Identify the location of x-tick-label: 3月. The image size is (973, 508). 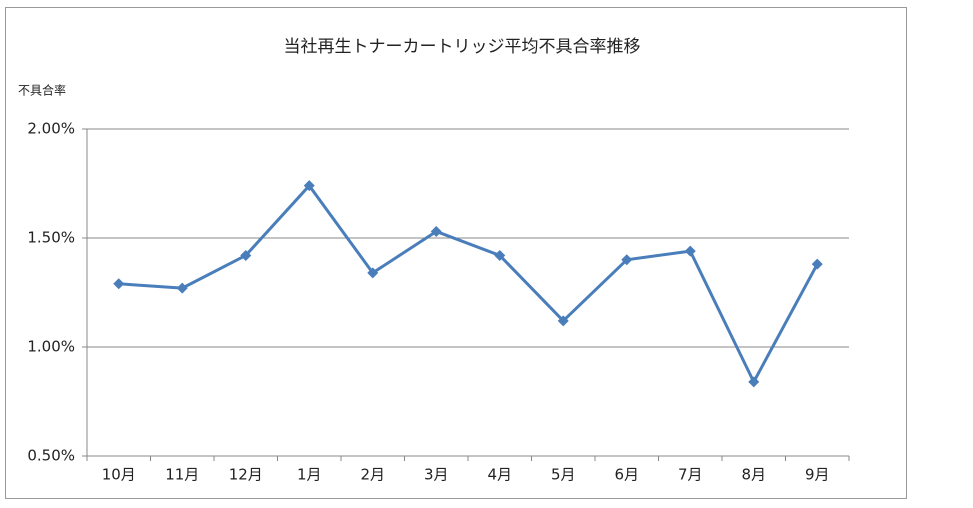
(436, 475).